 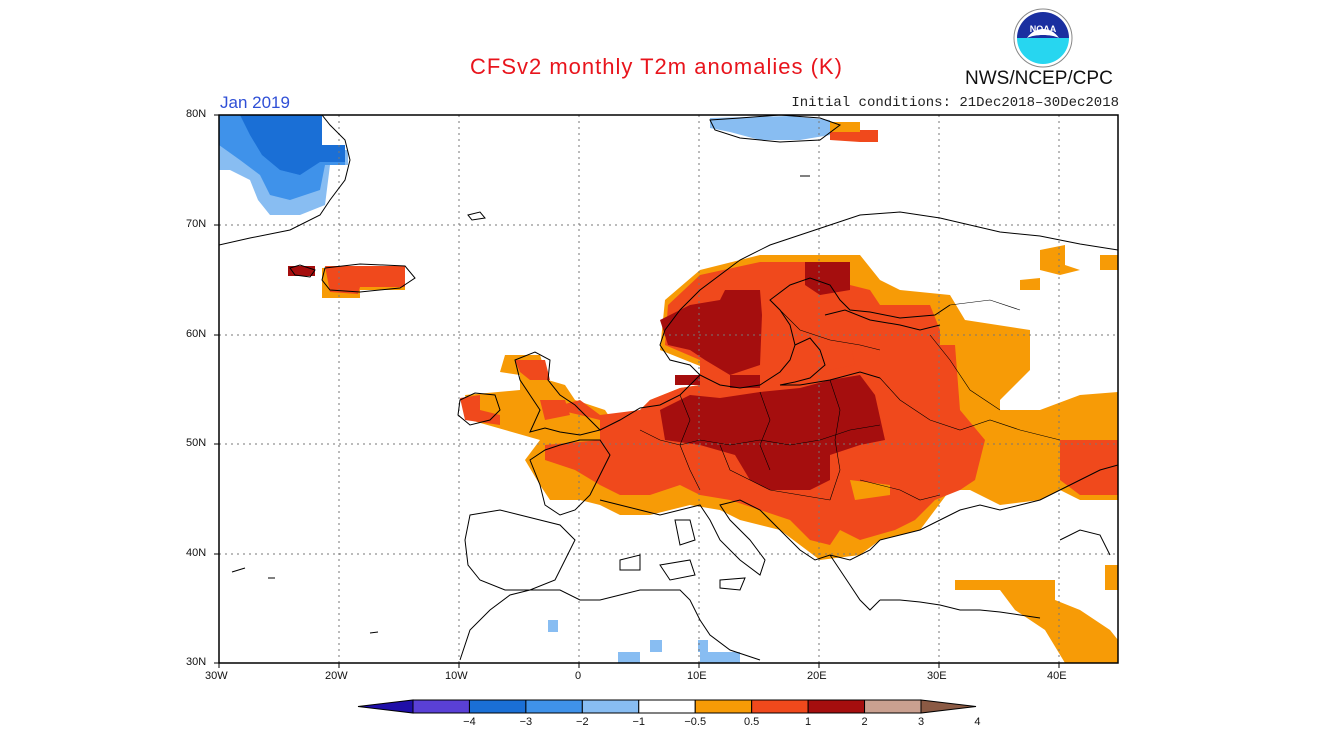 I want to click on colorbar-tick-label: −1, so click(x=639, y=722).